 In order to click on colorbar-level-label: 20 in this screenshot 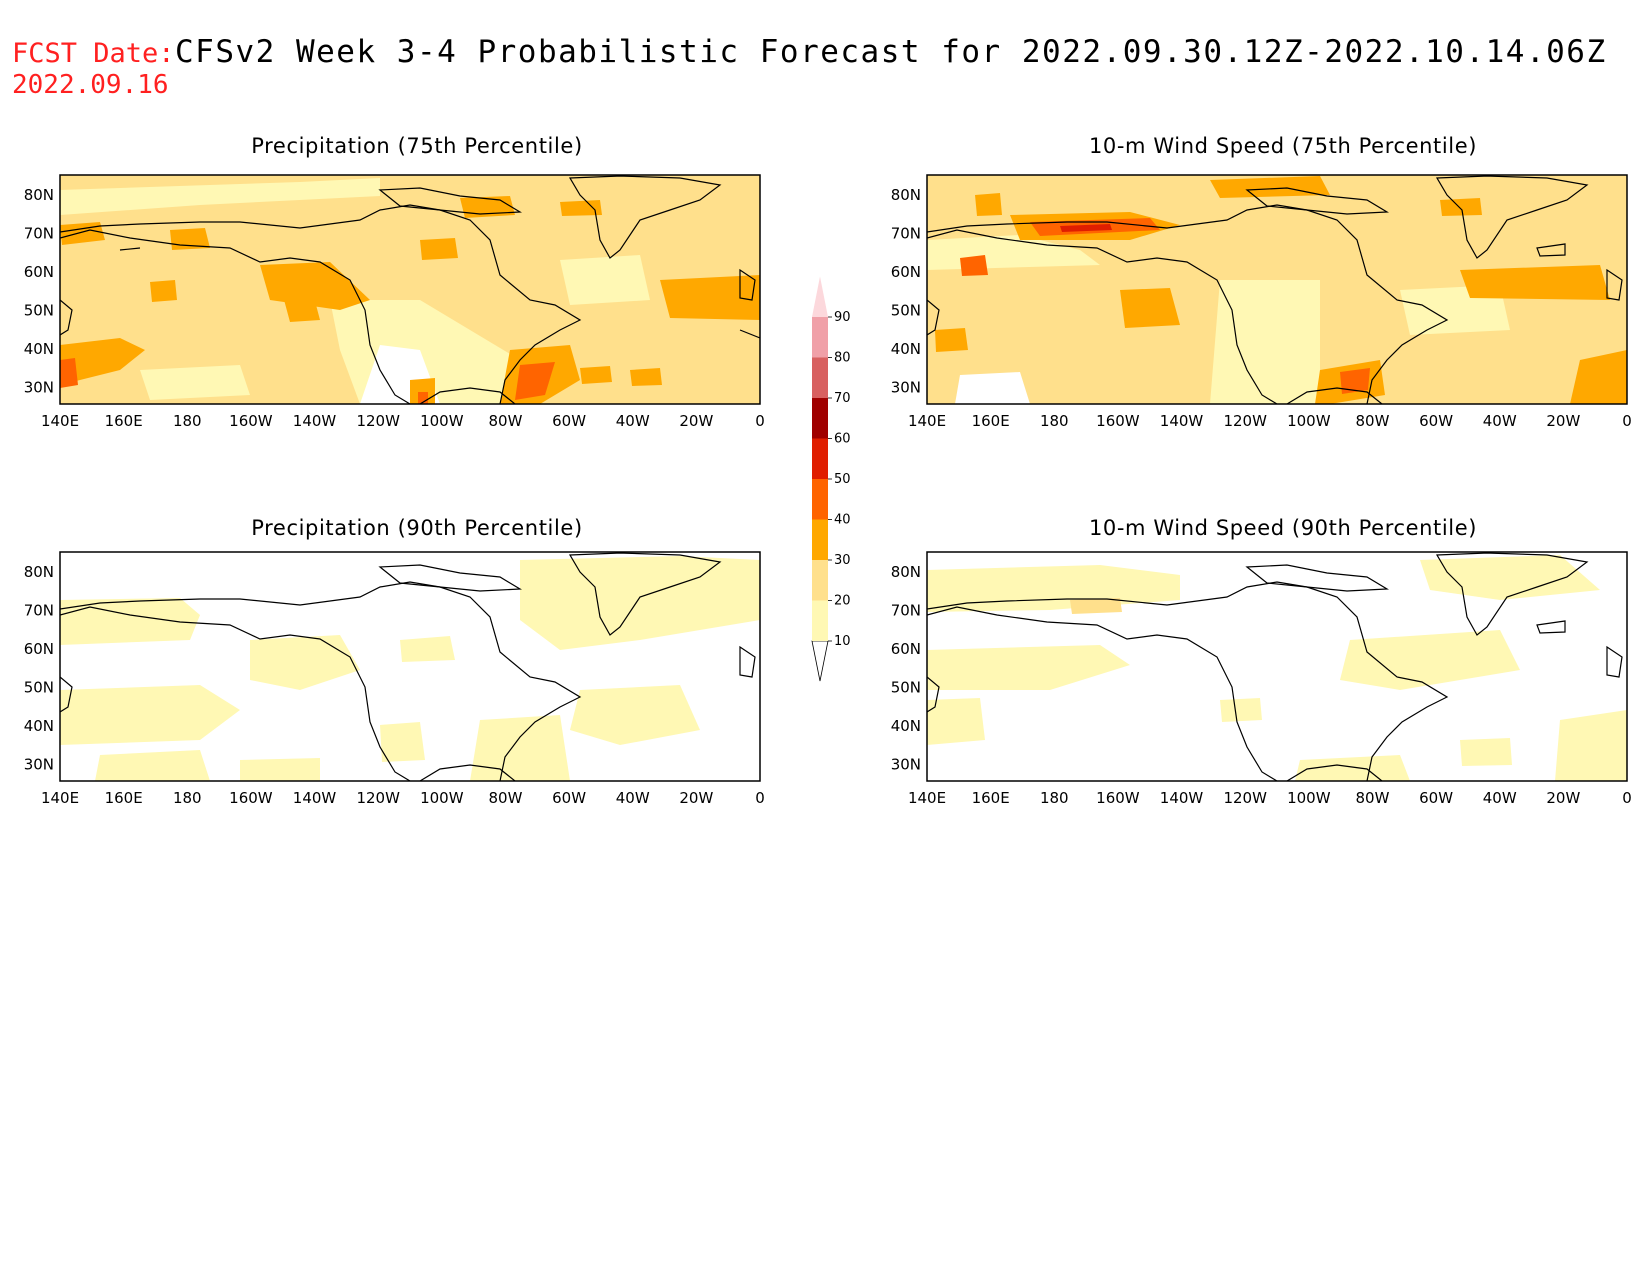, I will do `click(842, 601)`.